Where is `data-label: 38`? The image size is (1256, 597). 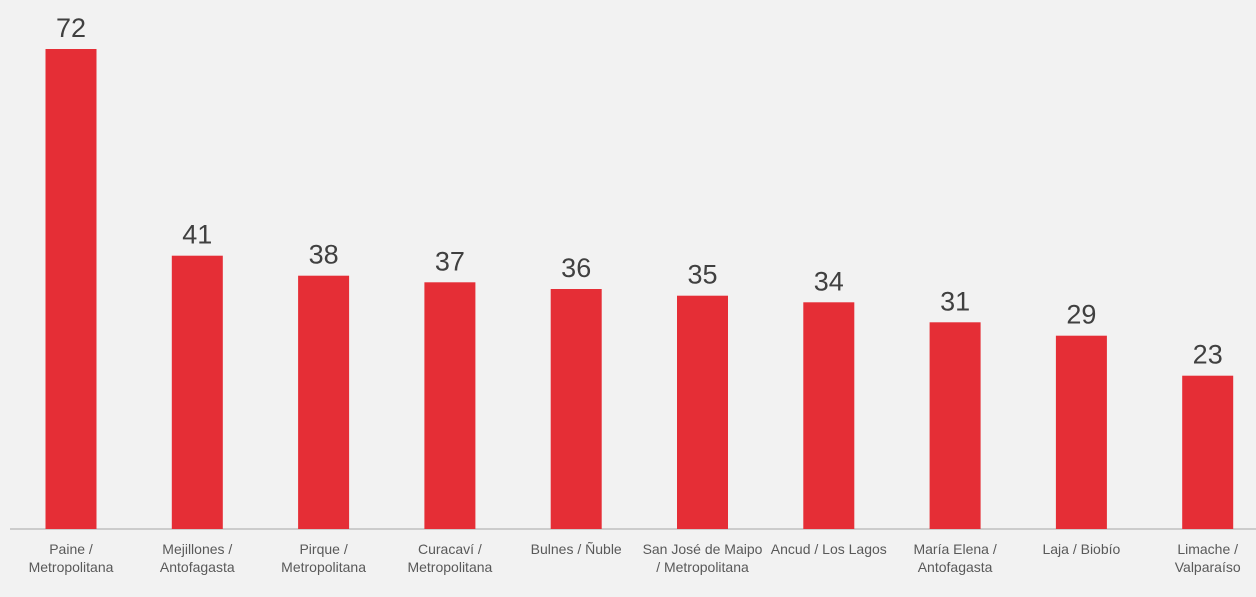
data-label: 38 is located at coordinates (324, 255).